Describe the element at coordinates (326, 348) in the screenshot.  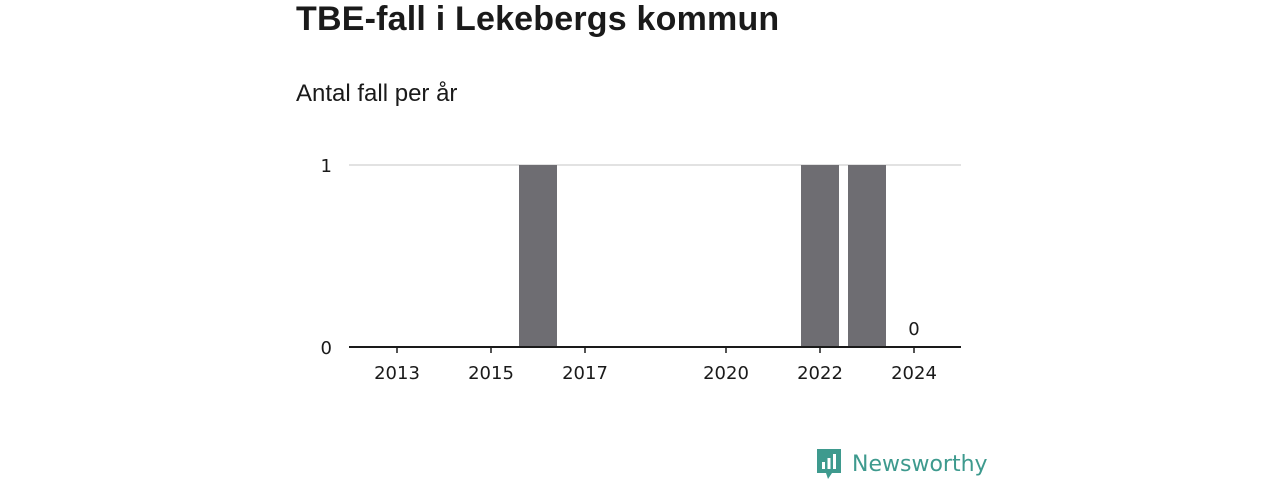
I see `y-tick-label: 0` at that location.